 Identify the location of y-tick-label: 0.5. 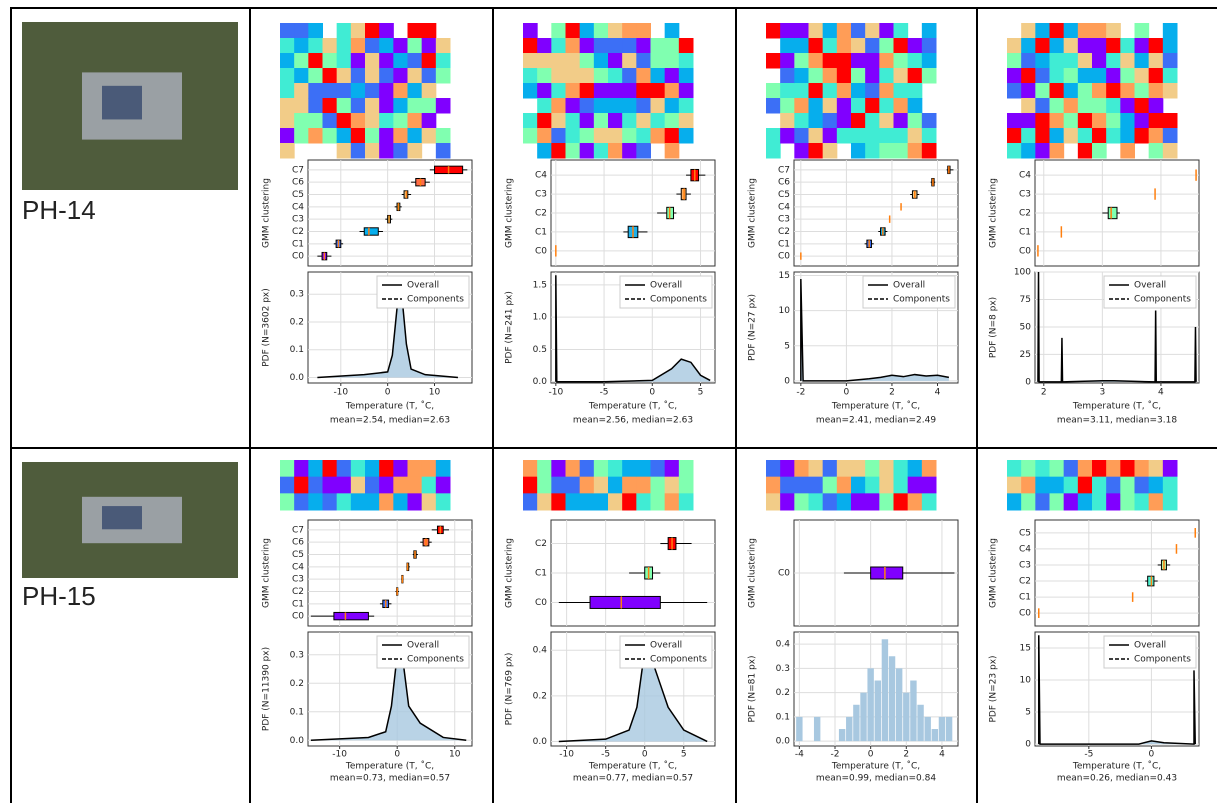
(540, 350).